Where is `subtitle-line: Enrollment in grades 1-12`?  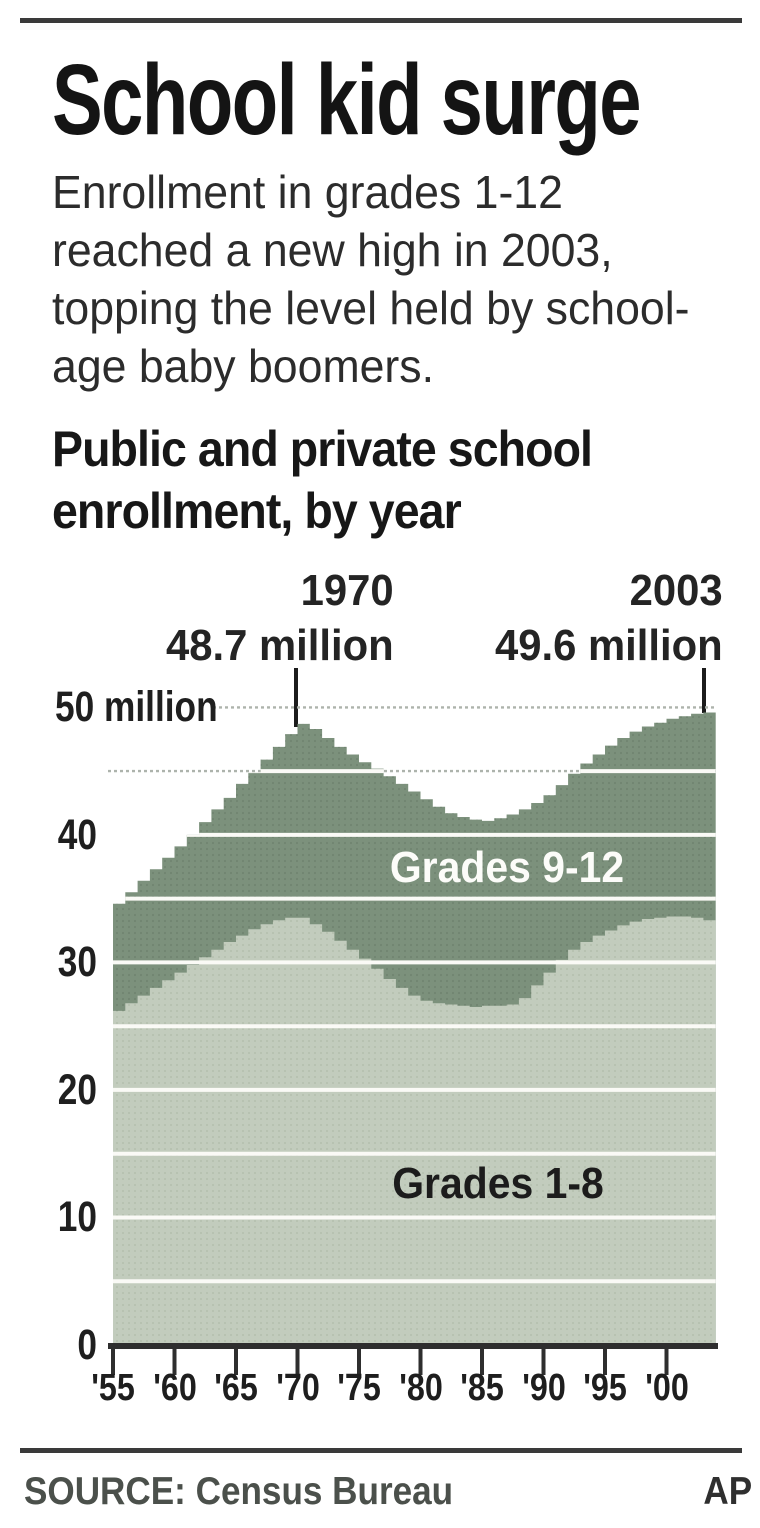
subtitle-line: Enrollment in grades 1-12 is located at coordinates (307, 192).